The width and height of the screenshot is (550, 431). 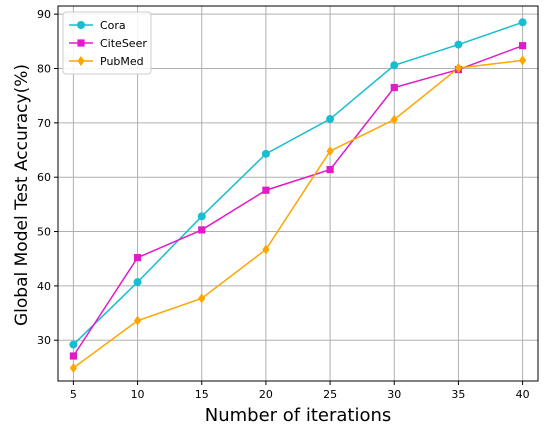 I want to click on legend-box, so click(x=107, y=43).